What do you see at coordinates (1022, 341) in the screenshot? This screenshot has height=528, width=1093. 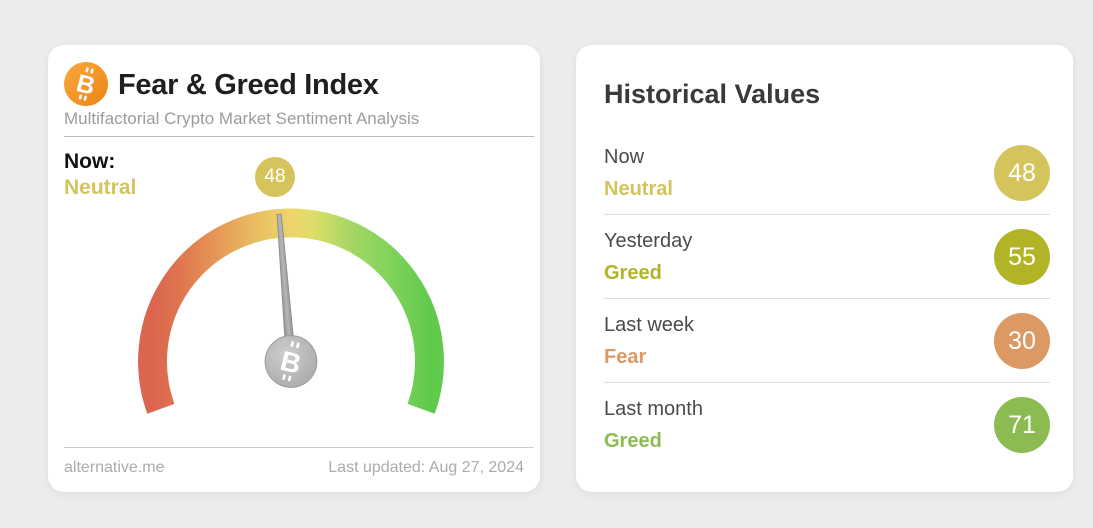 I see `row-value-badge: 30` at bounding box center [1022, 341].